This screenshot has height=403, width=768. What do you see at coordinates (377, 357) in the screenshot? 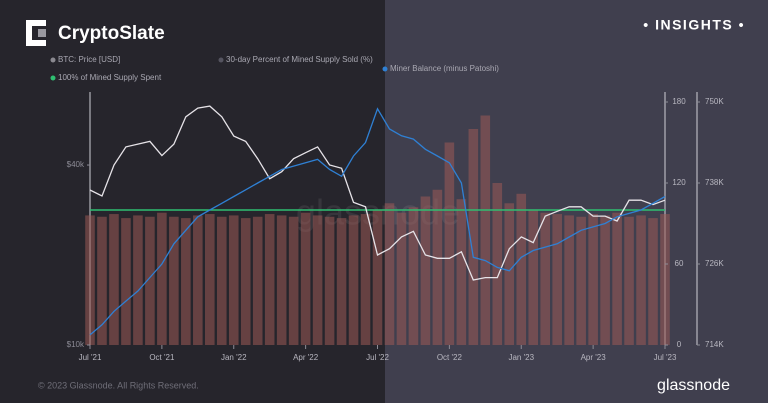
I see `x-tick-label: Jul '22` at bounding box center [377, 357].